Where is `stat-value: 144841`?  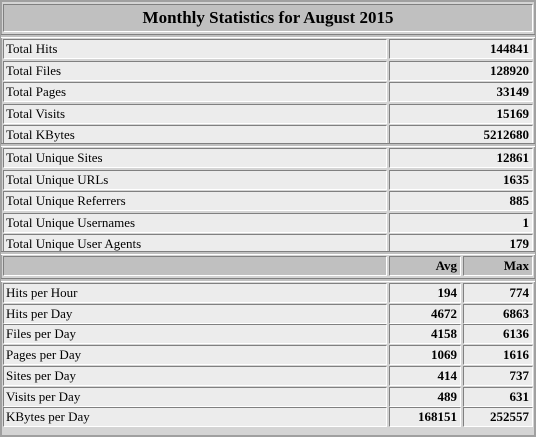
stat-value: 144841 is located at coordinates (461, 49).